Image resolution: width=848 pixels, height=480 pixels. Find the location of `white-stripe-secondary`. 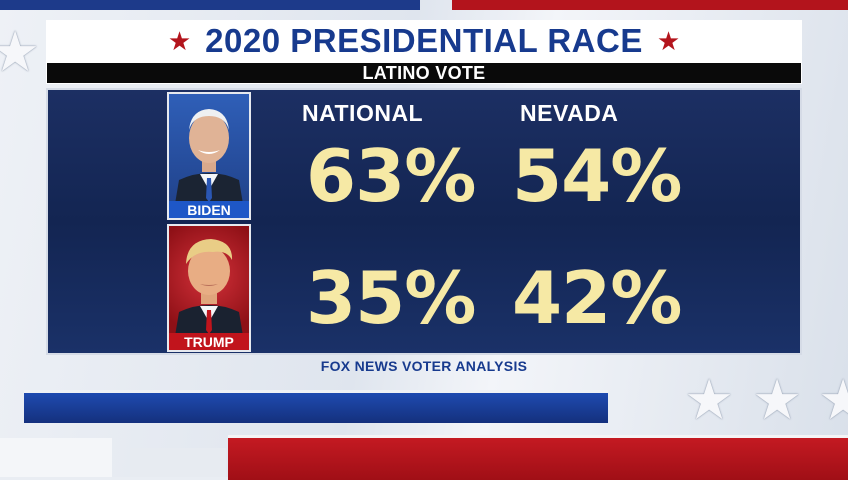

white-stripe-secondary is located at coordinates (178, 462).